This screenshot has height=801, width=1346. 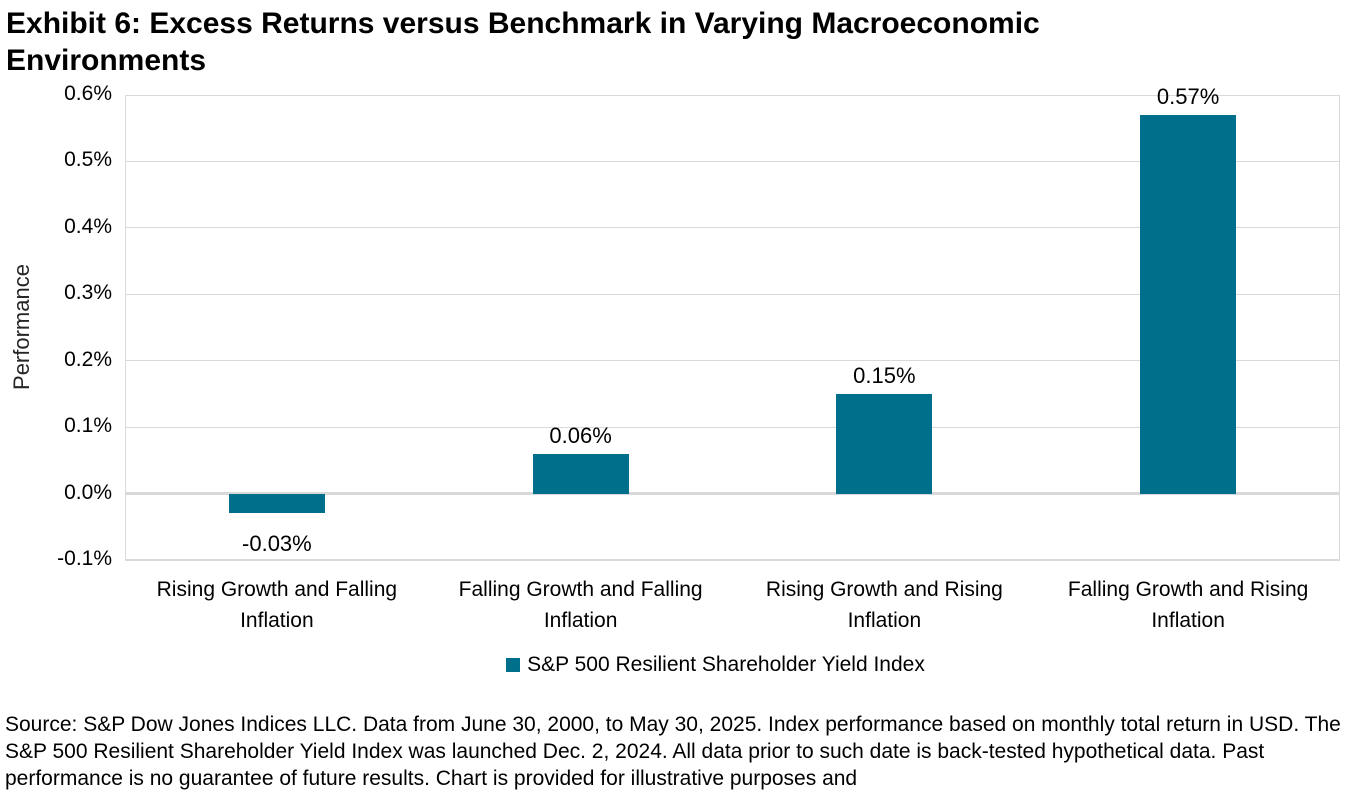 I want to click on x-category-label: Falling Growth and Rising Inflation, so click(x=1188, y=605).